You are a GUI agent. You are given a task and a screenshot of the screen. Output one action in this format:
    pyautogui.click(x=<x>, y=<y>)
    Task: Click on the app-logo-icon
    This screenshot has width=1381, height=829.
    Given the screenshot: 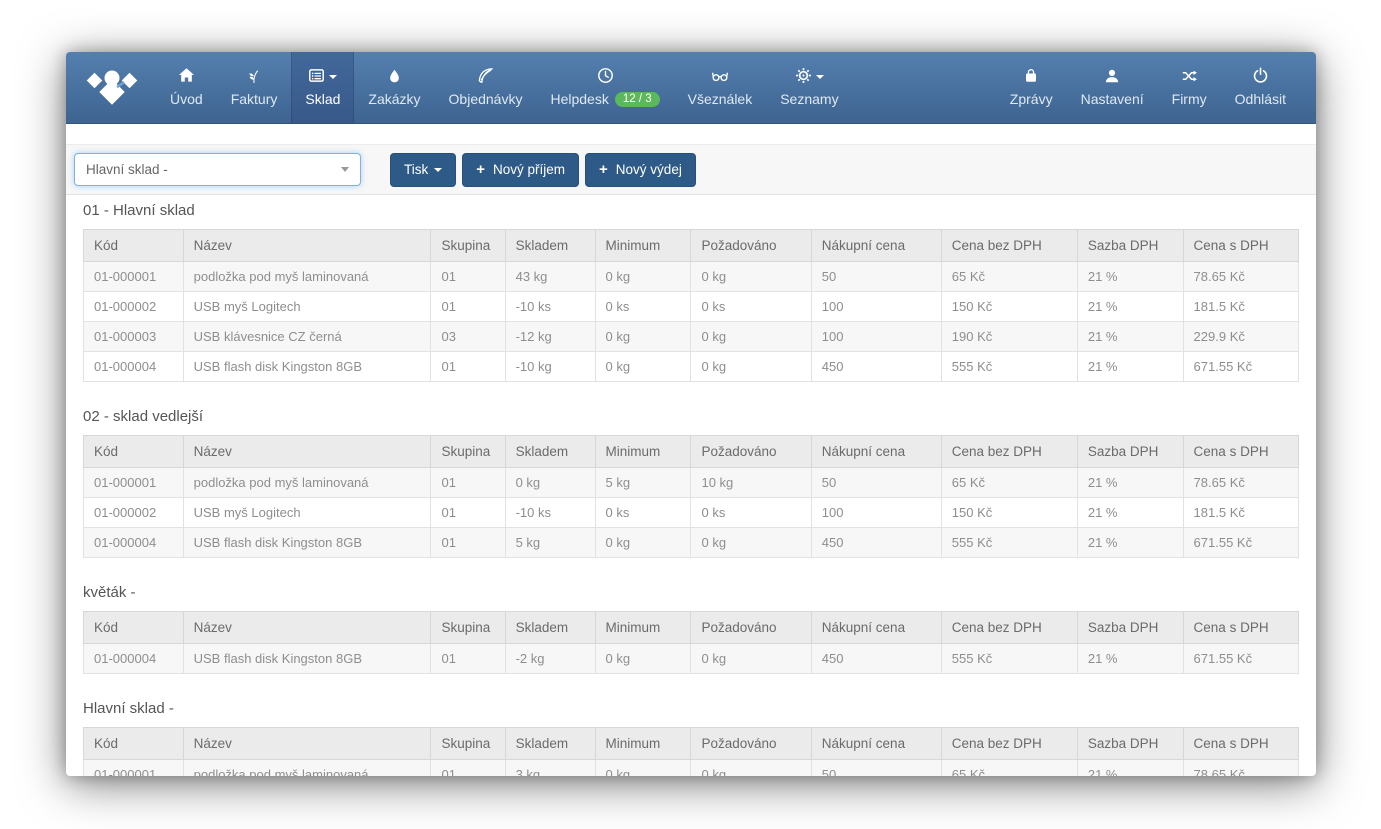 What is the action you would take?
    pyautogui.click(x=111, y=87)
    